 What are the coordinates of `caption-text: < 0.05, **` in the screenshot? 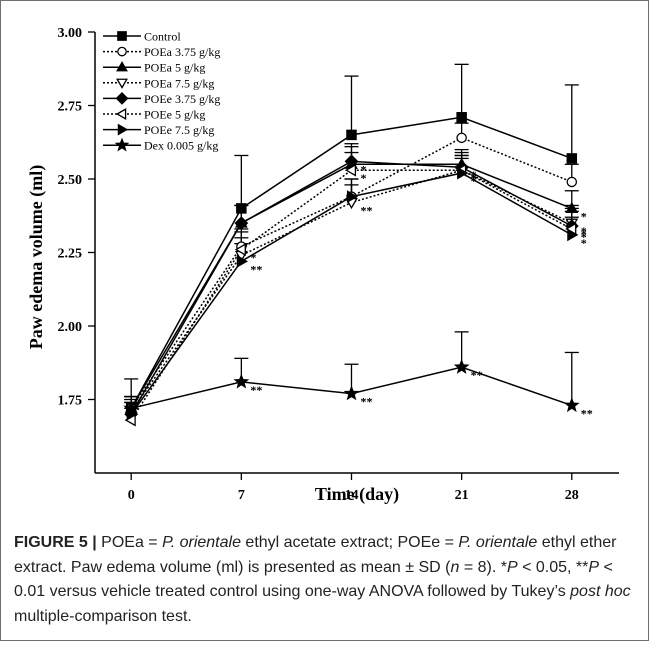 It's located at (553, 567).